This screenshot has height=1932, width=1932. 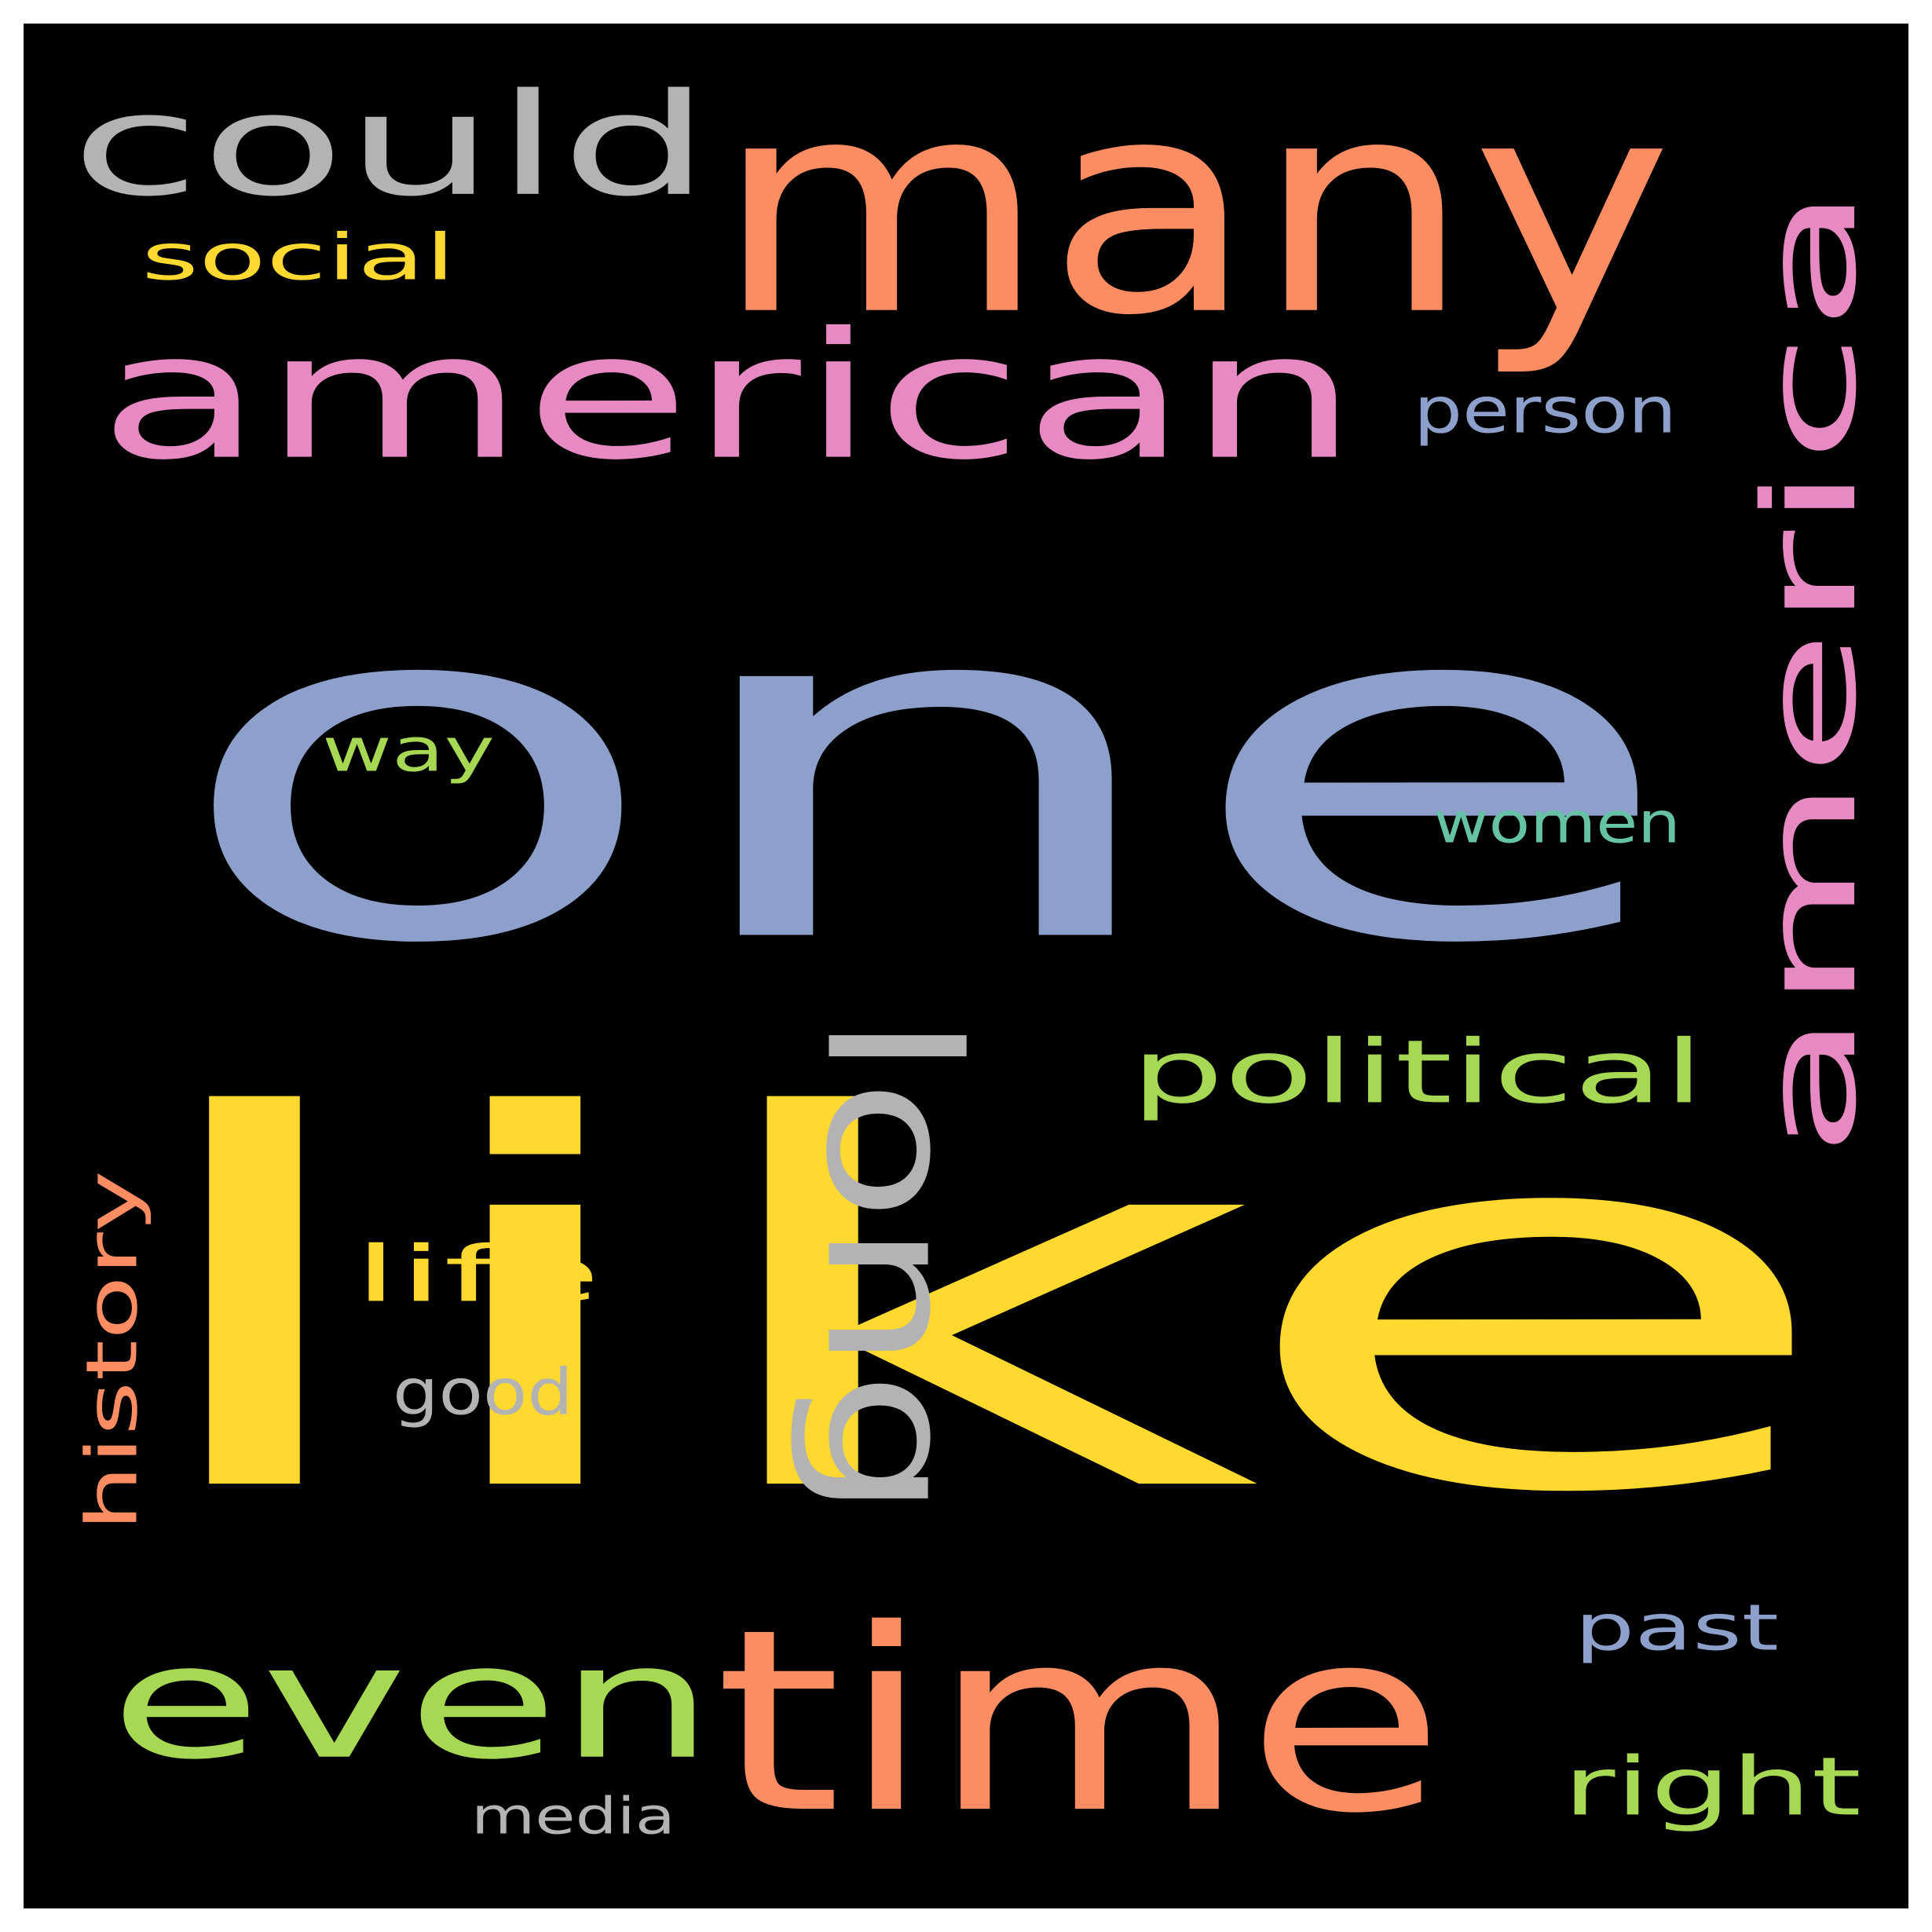 What do you see at coordinates (391, 146) in the screenshot?
I see `word-could: could` at bounding box center [391, 146].